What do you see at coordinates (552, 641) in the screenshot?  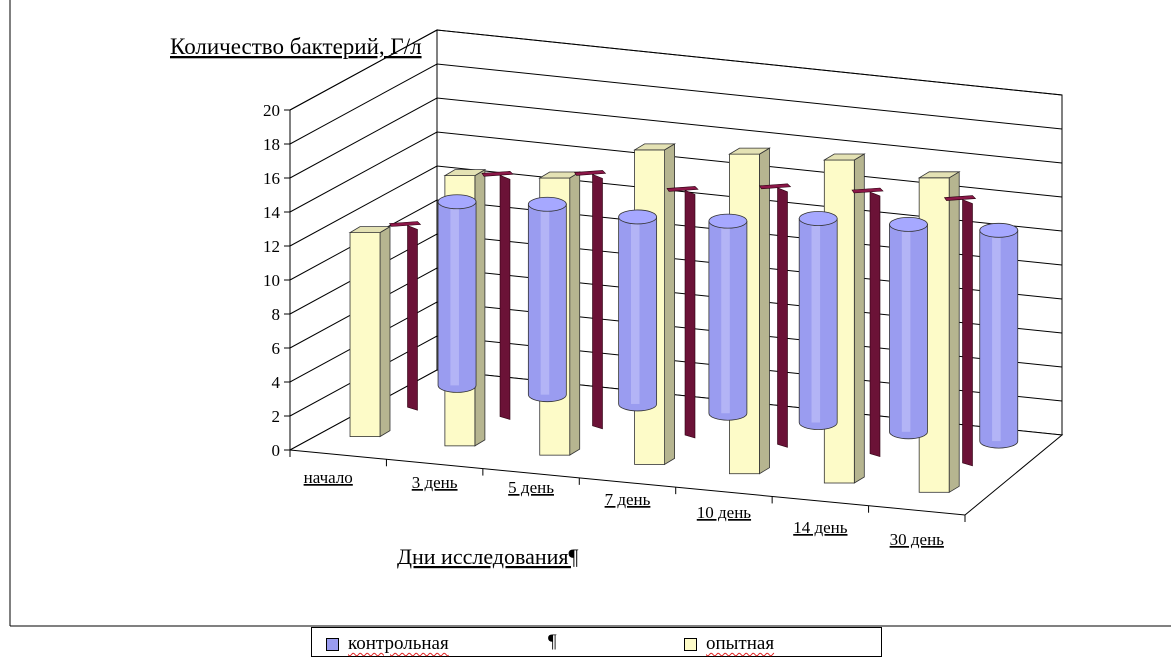 I see `legend-pilcrow: ¶` at bounding box center [552, 641].